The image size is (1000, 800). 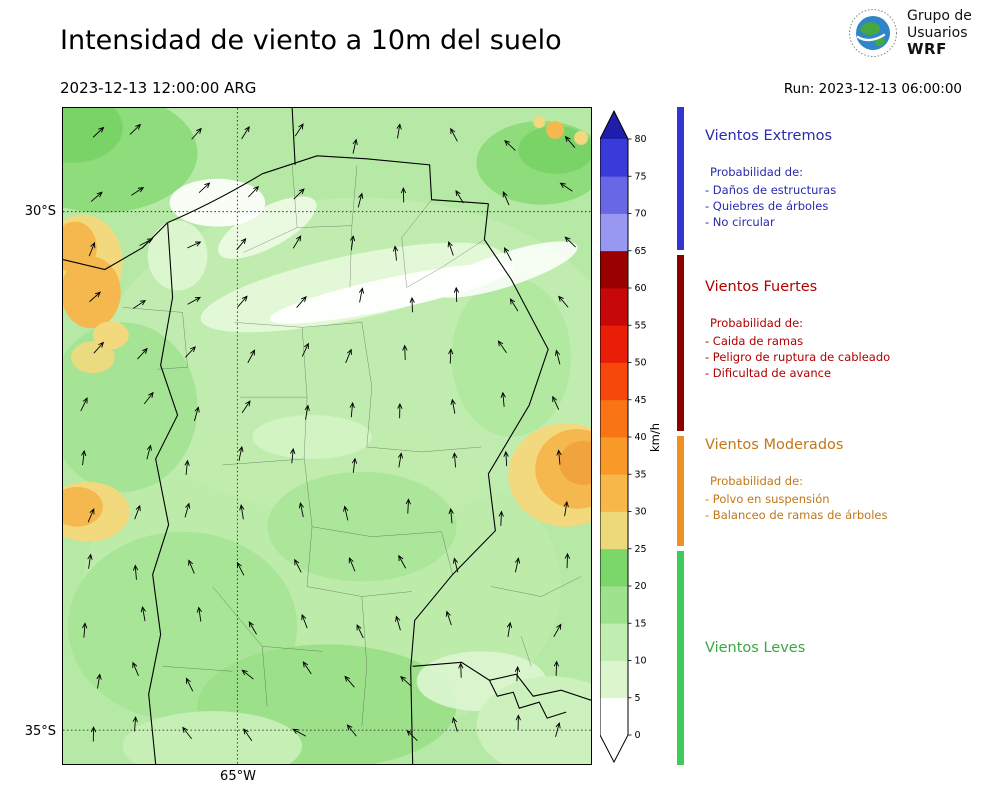 What do you see at coordinates (680, 343) in the screenshot?
I see `legend-bar-fuertes` at bounding box center [680, 343].